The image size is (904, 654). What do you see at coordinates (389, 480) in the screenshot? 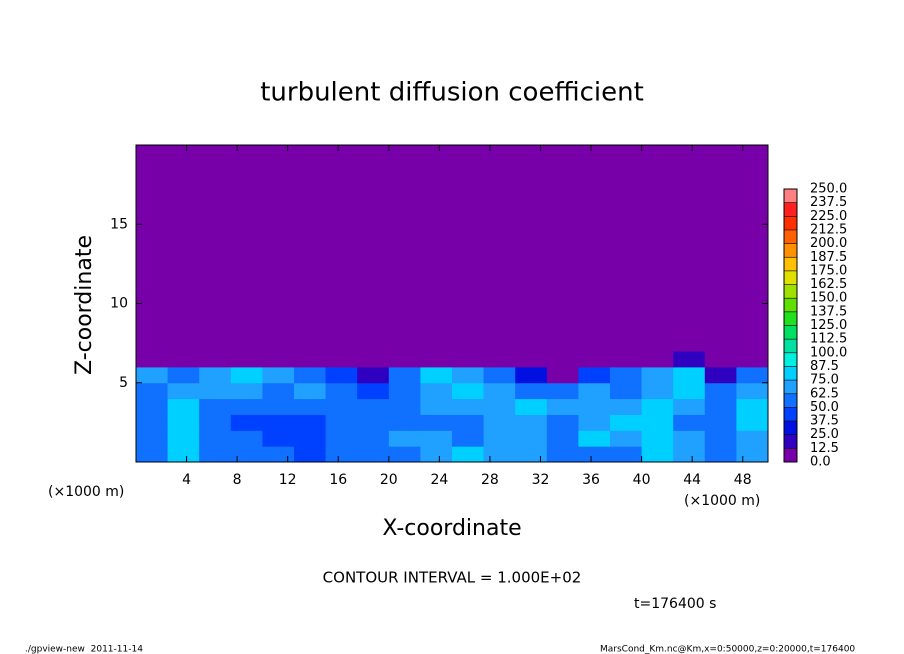
I see `x-tick-label: 20` at bounding box center [389, 480].